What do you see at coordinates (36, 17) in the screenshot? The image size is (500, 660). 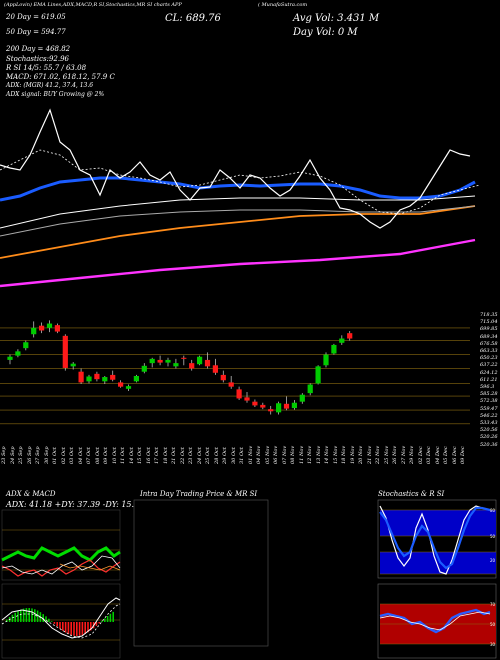 I see `ma20-label: 20 Day = 619.05` at bounding box center [36, 17].